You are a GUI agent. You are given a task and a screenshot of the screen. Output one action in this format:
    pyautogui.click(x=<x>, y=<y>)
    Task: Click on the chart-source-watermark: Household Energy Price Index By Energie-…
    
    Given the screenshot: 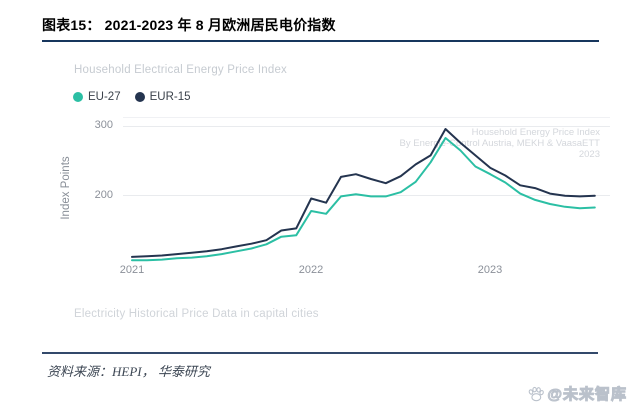 What is the action you would take?
    pyautogui.click(x=435, y=143)
    